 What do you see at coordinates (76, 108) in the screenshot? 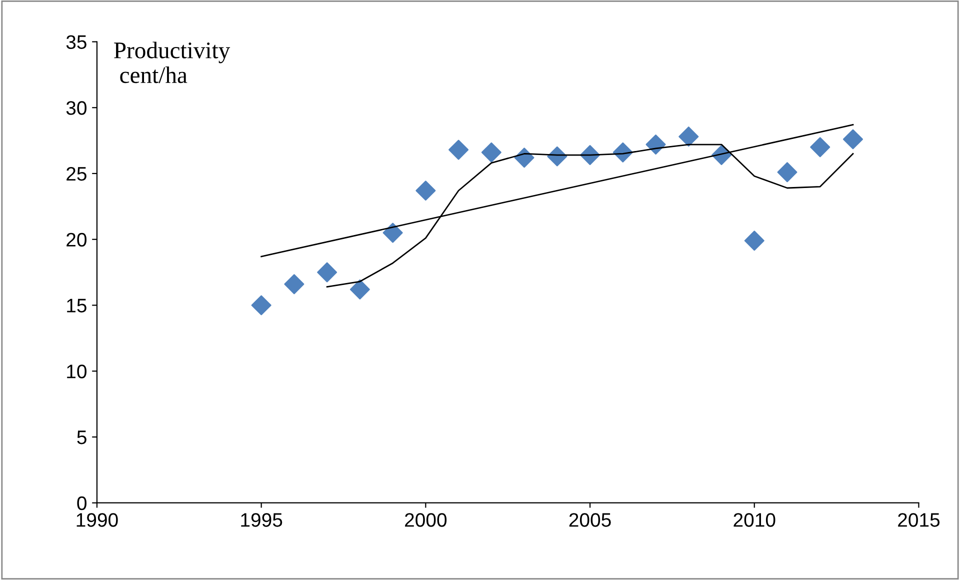
I see `y-tick-label: 30` at bounding box center [76, 108].